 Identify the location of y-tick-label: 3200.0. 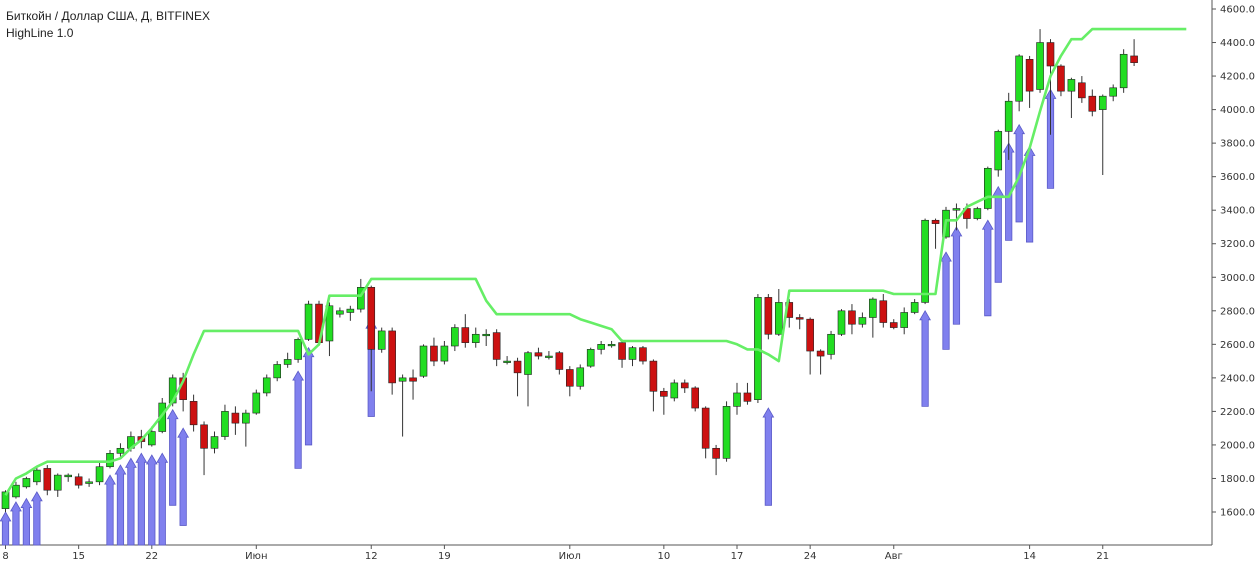
(1237, 244).